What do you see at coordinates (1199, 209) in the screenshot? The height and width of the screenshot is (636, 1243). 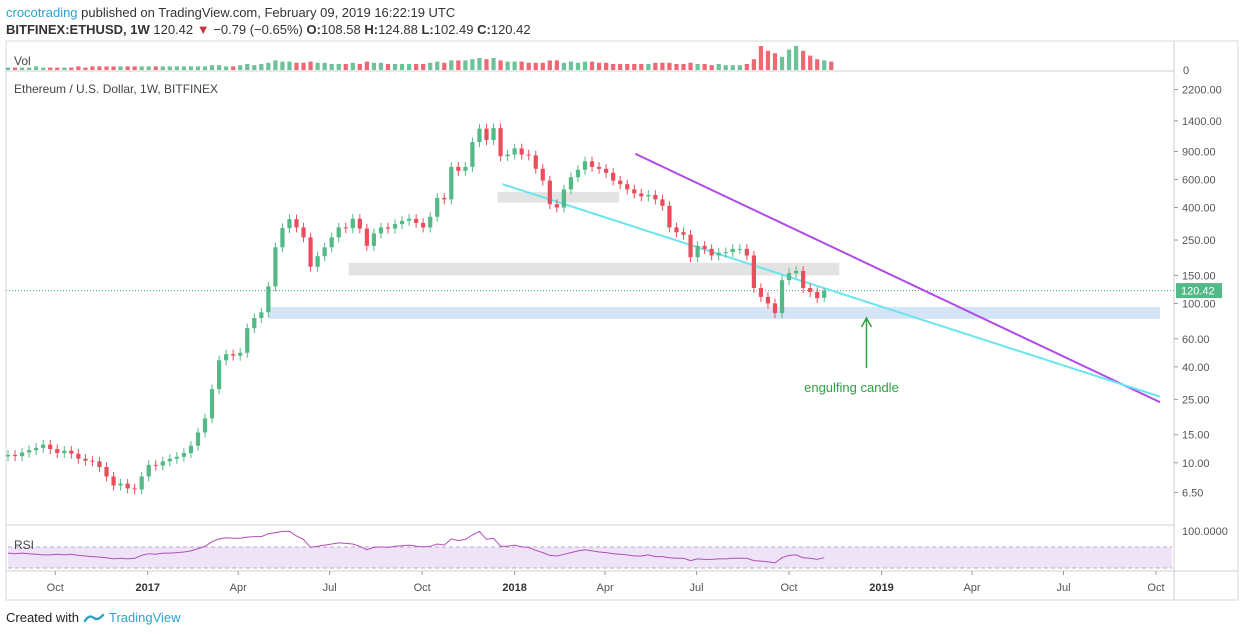 I see `price-tick-label: 400.00` at bounding box center [1199, 209].